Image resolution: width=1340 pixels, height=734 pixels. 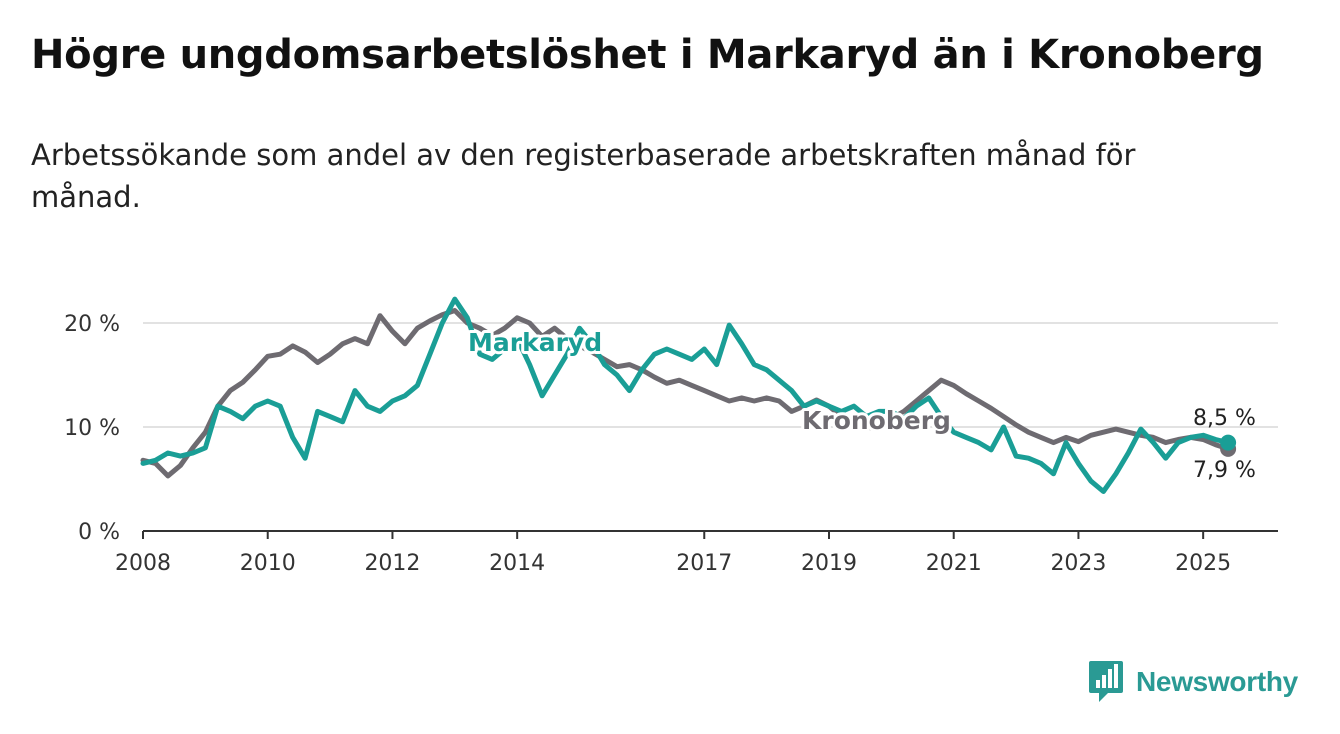 I want to click on newsworthy-bar-chart-logo-icon, so click(x=1106, y=681).